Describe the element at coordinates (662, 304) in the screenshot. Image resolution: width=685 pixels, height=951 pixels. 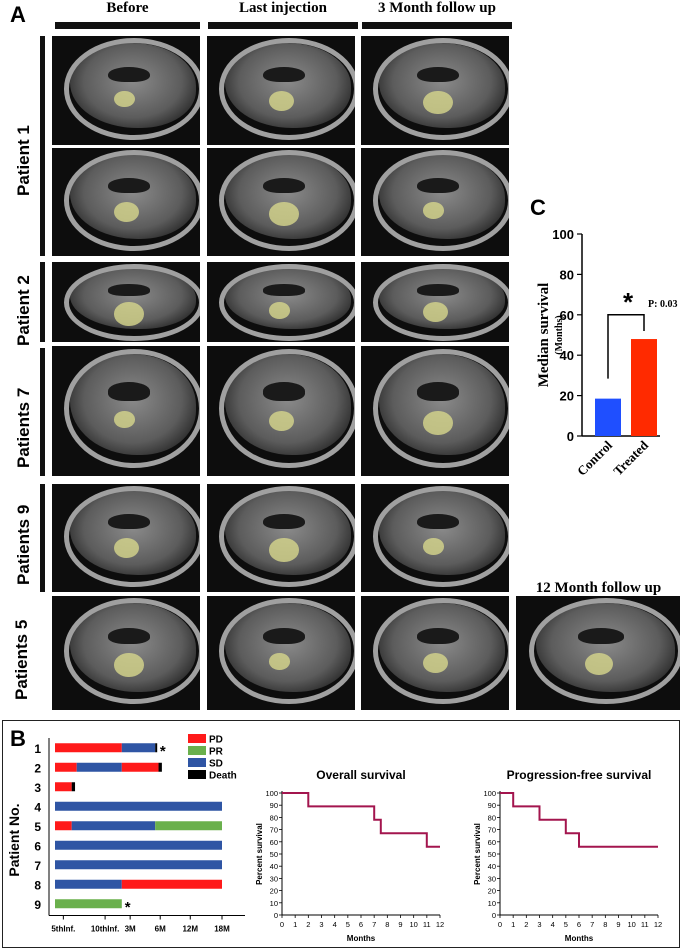
I see `p-value-label: P: 0.03` at that location.